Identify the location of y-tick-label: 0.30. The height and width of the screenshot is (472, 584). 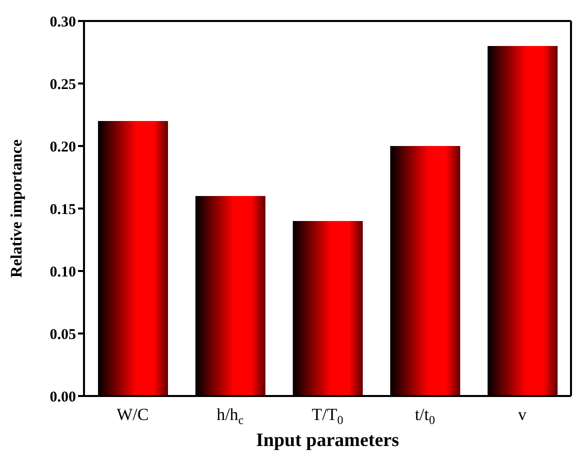
(63, 22).